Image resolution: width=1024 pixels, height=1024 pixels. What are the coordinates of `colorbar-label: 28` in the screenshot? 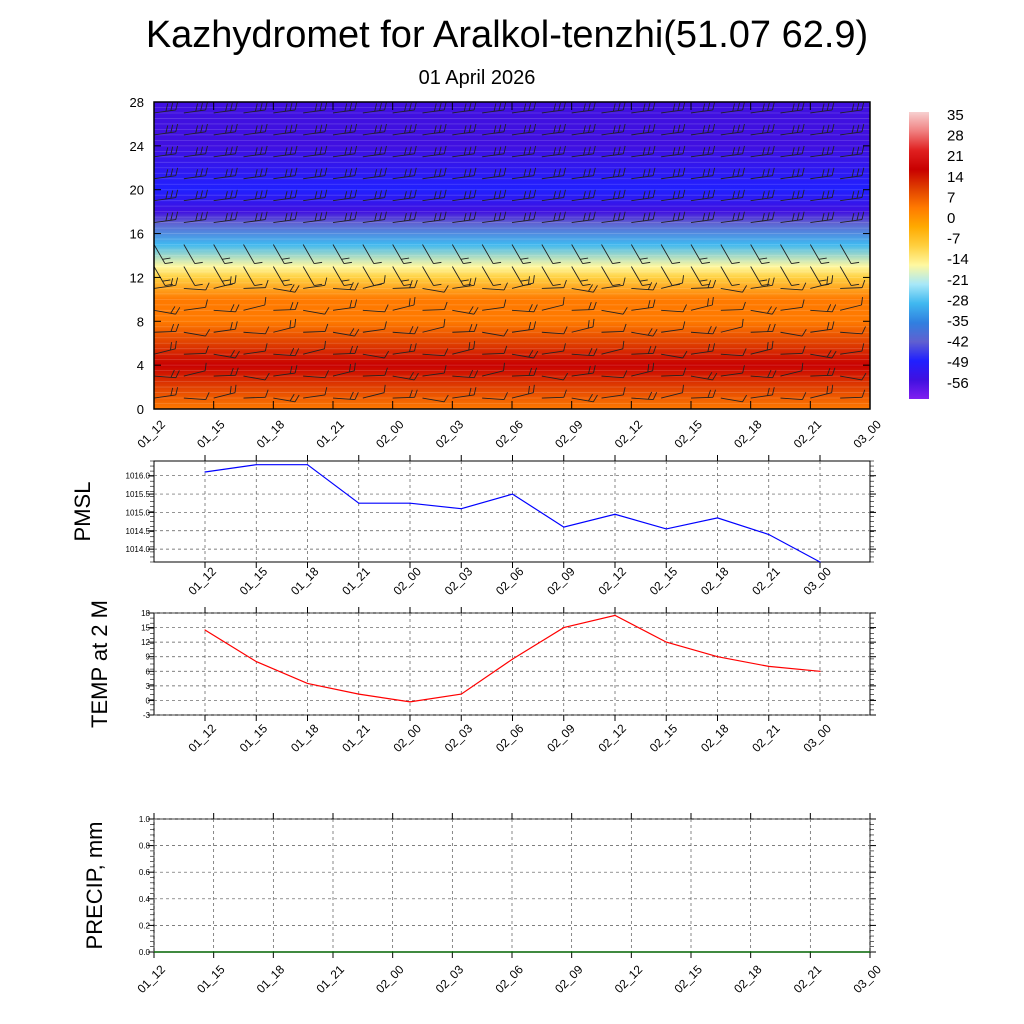 It's located at (955, 136).